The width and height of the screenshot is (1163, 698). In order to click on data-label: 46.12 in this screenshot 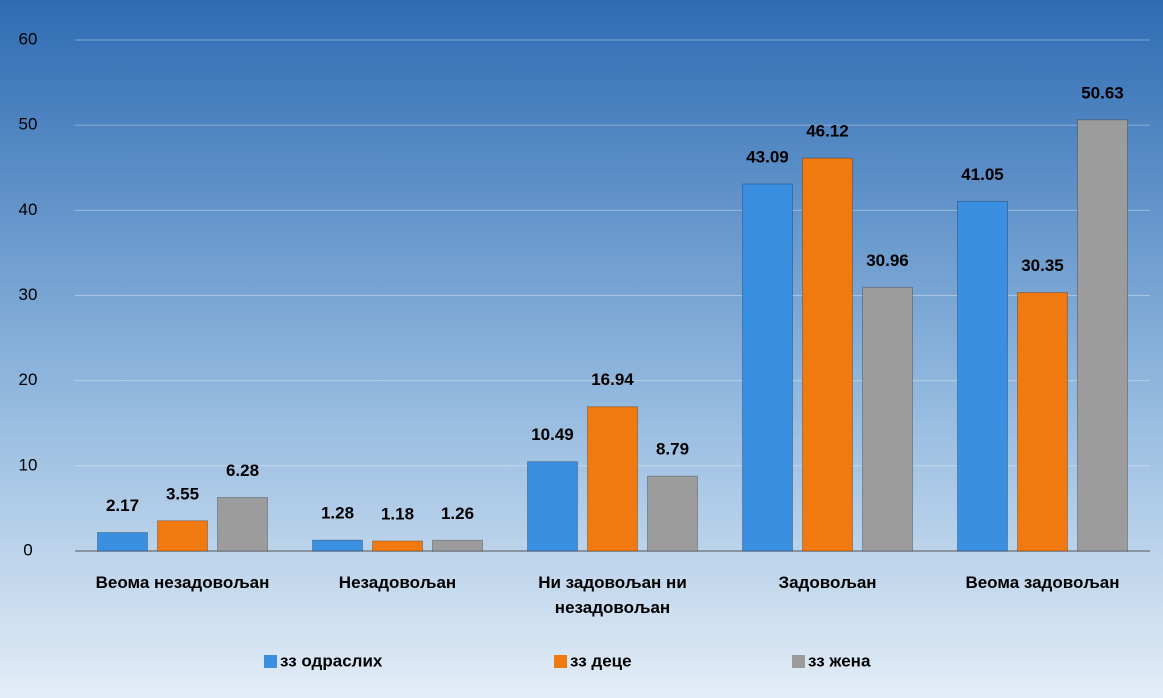, I will do `click(827, 131)`.